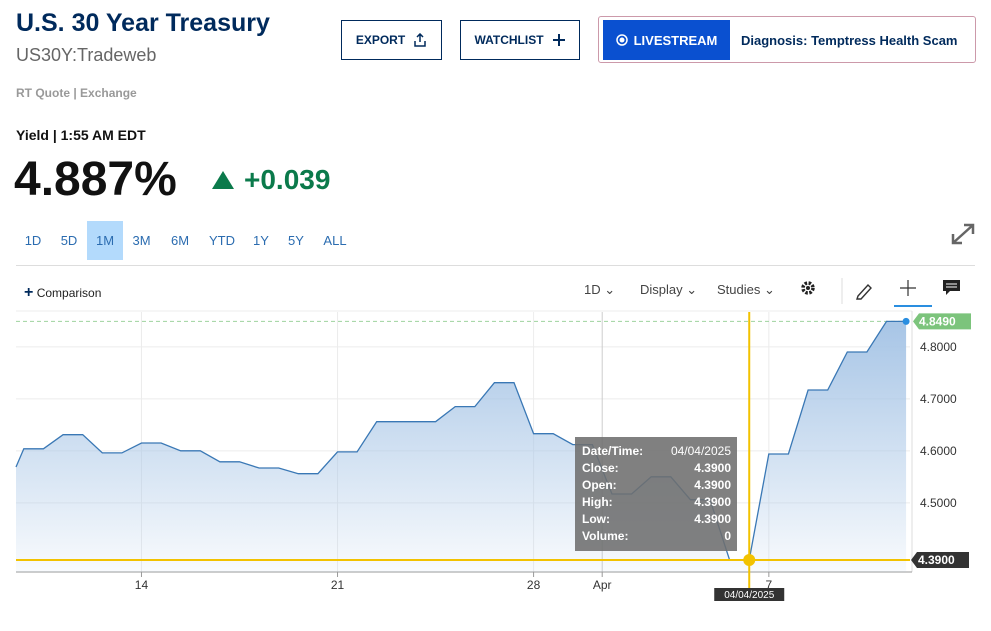 This screenshot has width=991, height=631. Describe the element at coordinates (701, 451) in the screenshot. I see `tooltip-value: 04/04/2025` at that location.